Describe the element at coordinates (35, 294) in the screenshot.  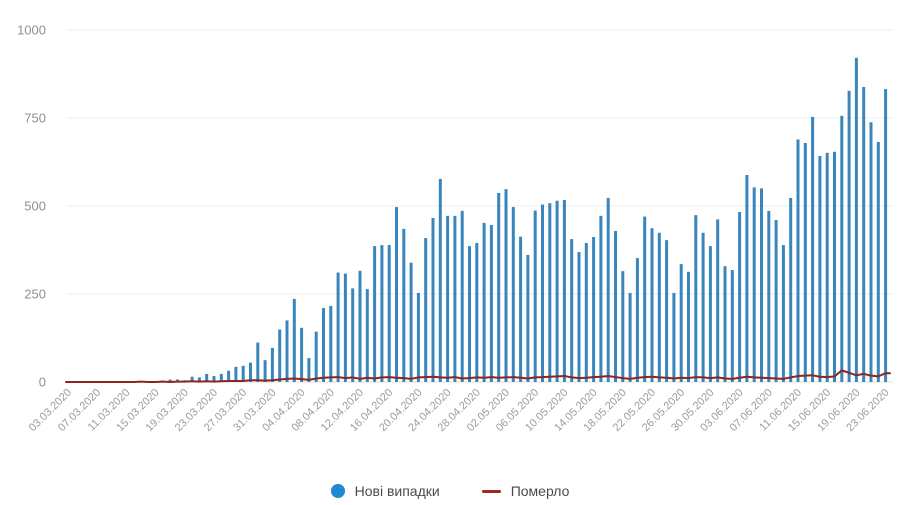
I see `y-axis-label: 250` at that location.